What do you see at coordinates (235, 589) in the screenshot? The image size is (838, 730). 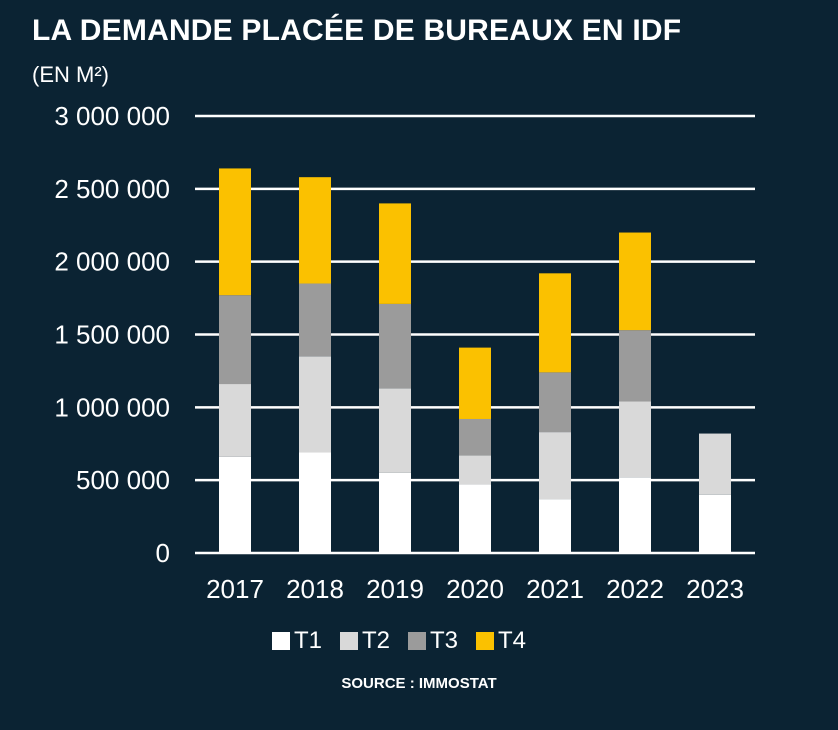 I see `x-tick-label: 2017` at bounding box center [235, 589].